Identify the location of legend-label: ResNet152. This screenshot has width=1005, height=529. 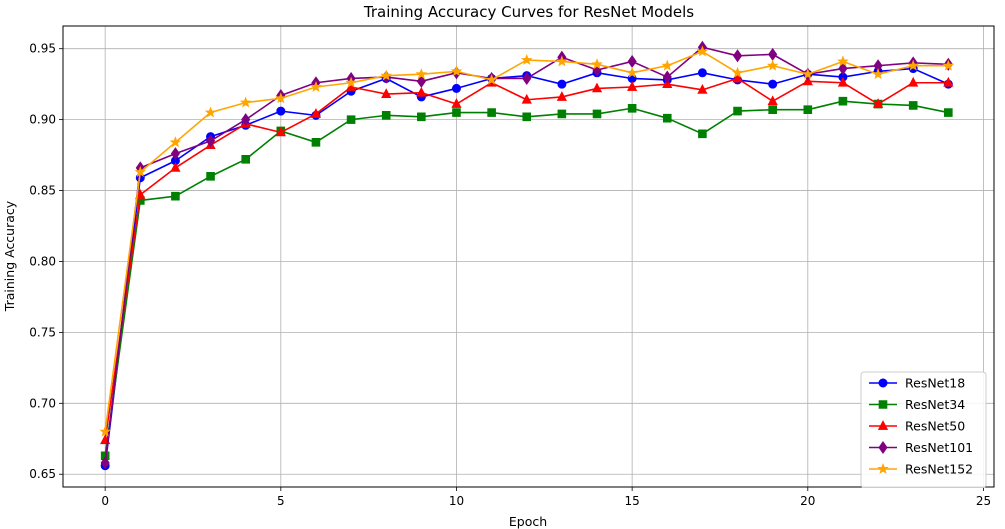
(939, 469).